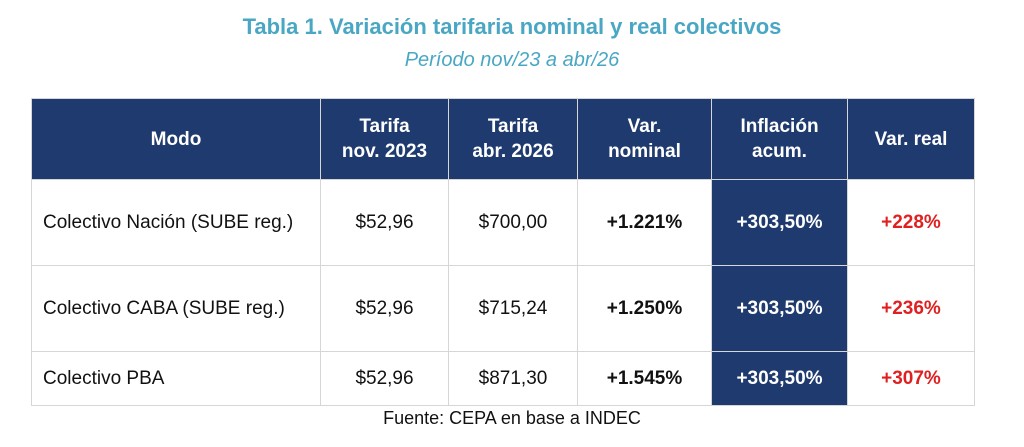 Image resolution: width=1024 pixels, height=447 pixels. I want to click on cell-modo: Colectivo Nación (SUBE reg.), so click(176, 222).